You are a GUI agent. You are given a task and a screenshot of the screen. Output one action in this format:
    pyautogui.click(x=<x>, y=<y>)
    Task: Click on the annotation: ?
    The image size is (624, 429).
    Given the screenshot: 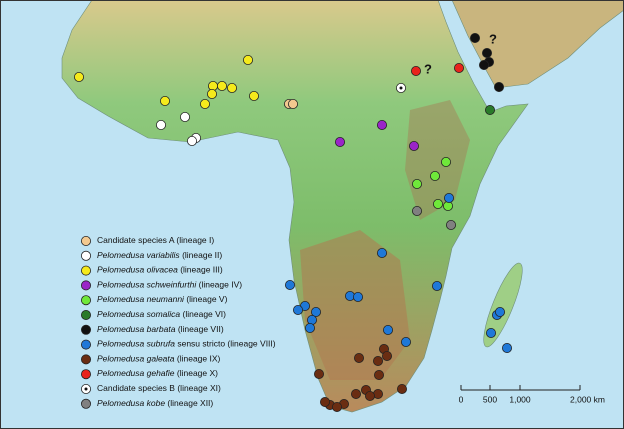 What is the action you would take?
    pyautogui.click(x=428, y=68)
    